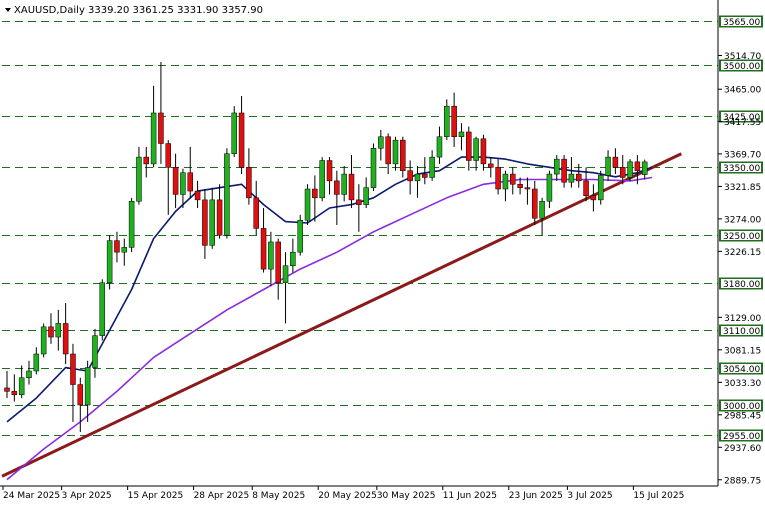 The image size is (765, 509). I want to click on level-price-label: 3350.00, so click(741, 169).